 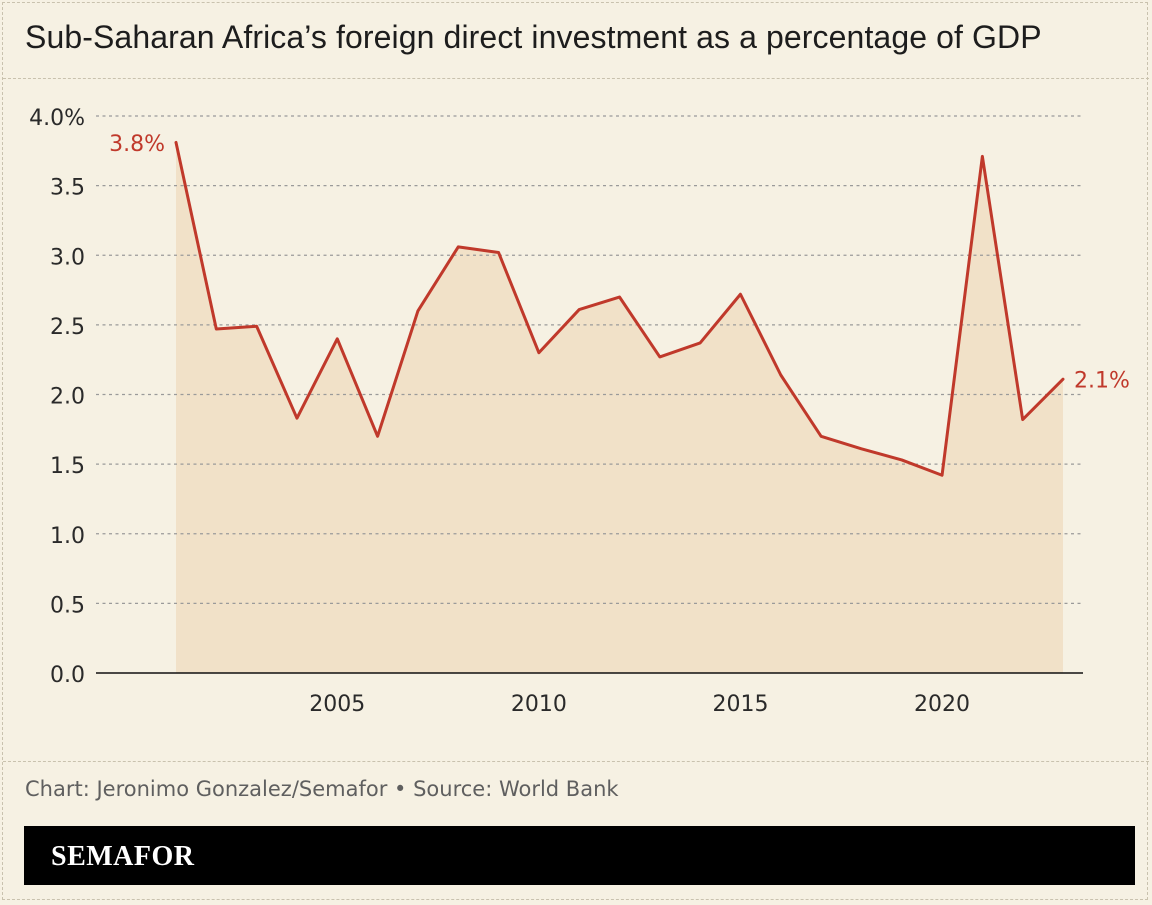 What do you see at coordinates (67, 605) in the screenshot?
I see `y-tick-label: 0.5` at bounding box center [67, 605].